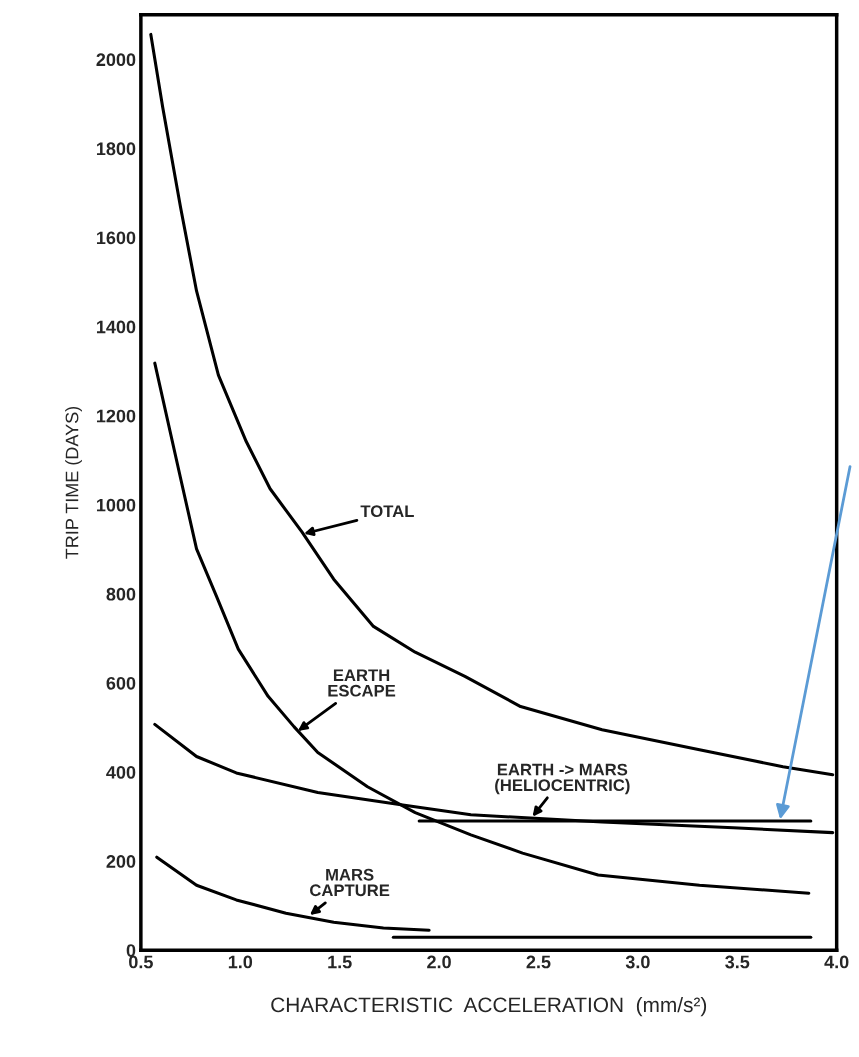 The height and width of the screenshot is (1057, 859). I want to click on line-series, so click(293, 893).